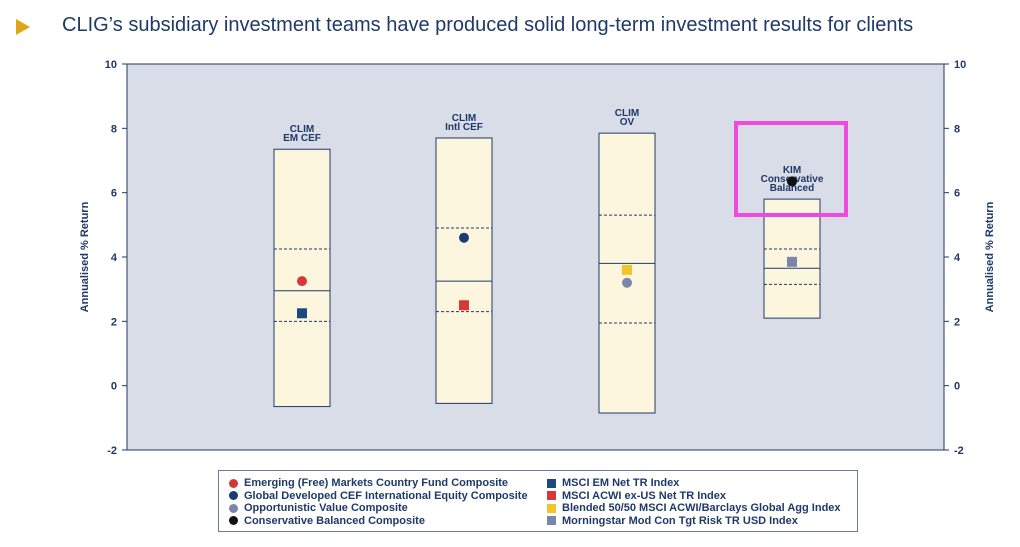  I want to click on y-tick-label-left: 2, so click(114, 322).